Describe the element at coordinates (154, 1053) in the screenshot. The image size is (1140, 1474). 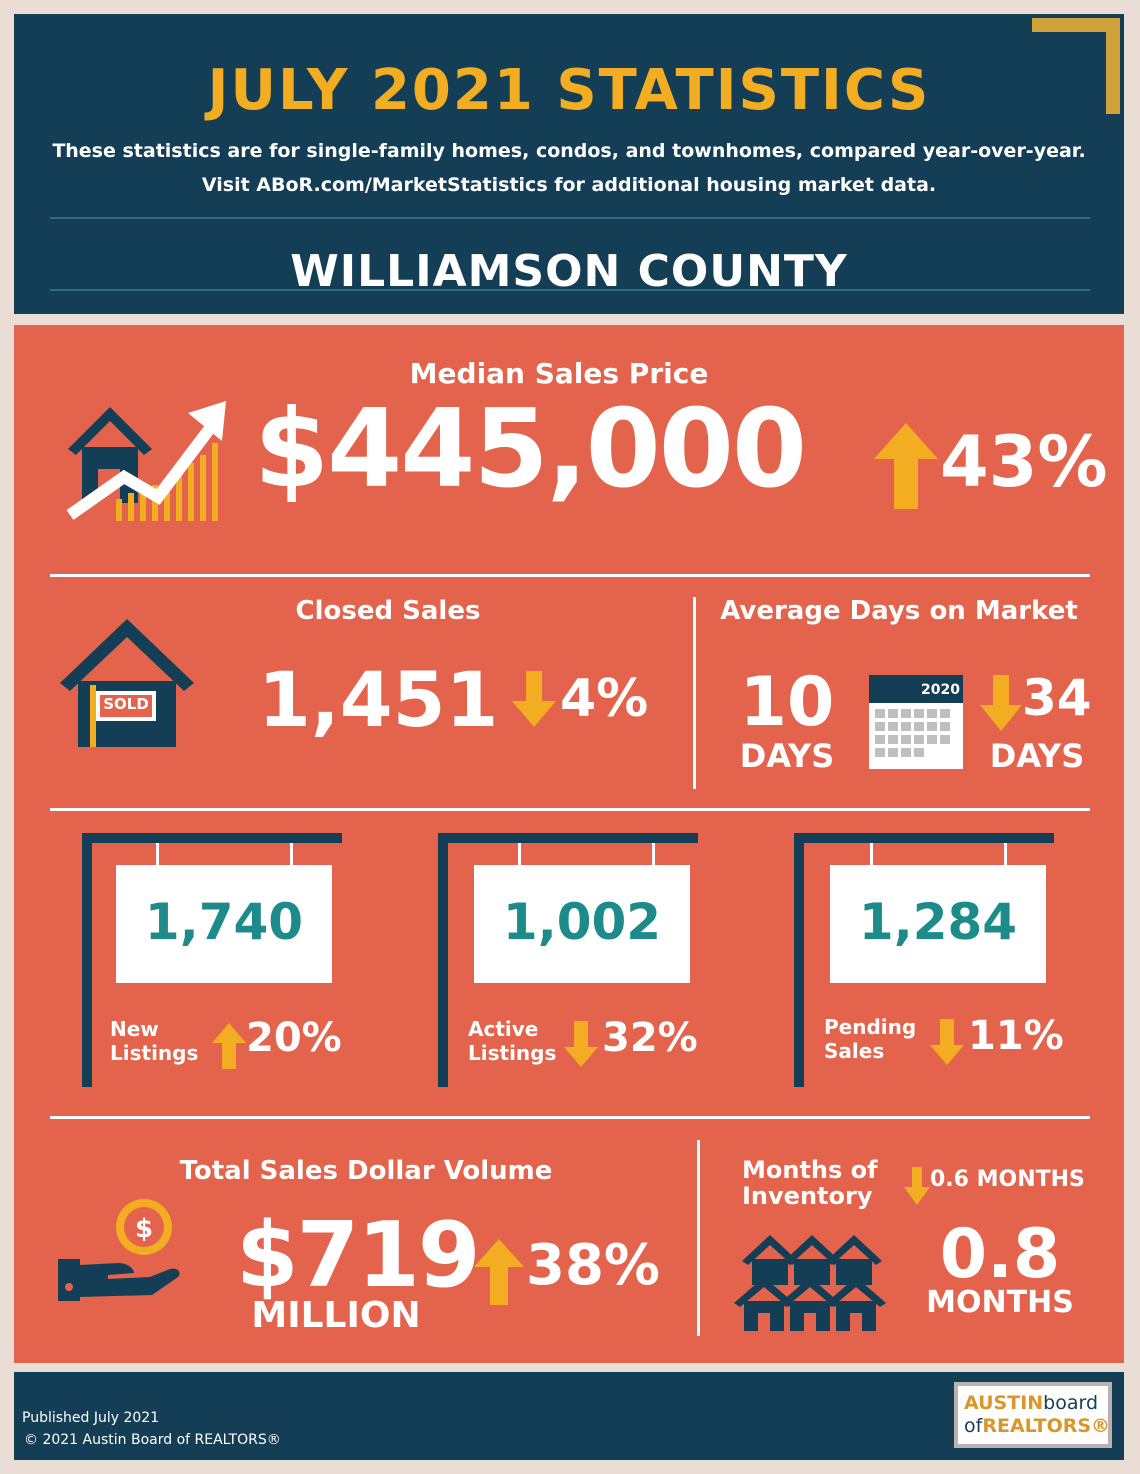
I see `new-listings-label-2: Listings` at that location.